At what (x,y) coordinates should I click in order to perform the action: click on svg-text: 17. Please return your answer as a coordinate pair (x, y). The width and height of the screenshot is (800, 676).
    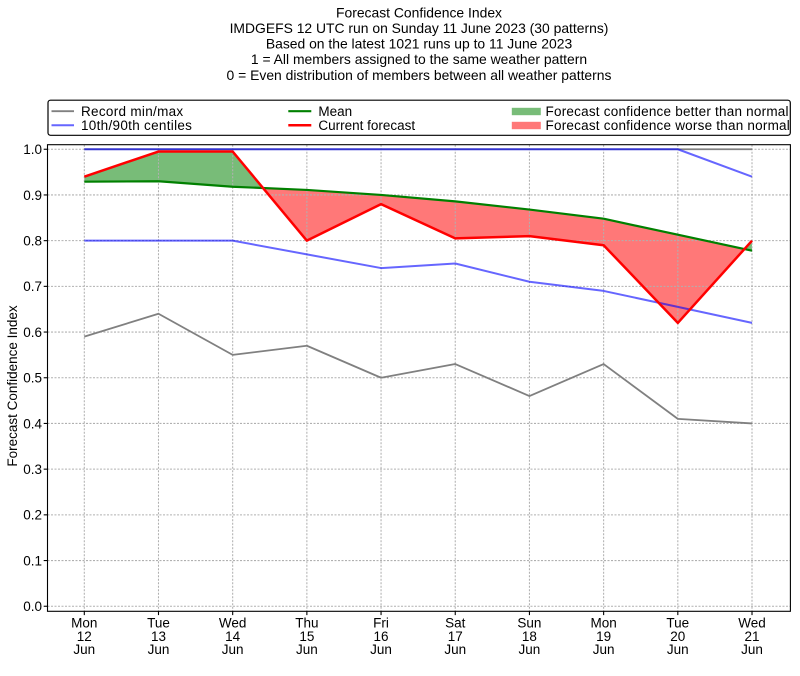
    Looking at the image, I should click on (455, 636).